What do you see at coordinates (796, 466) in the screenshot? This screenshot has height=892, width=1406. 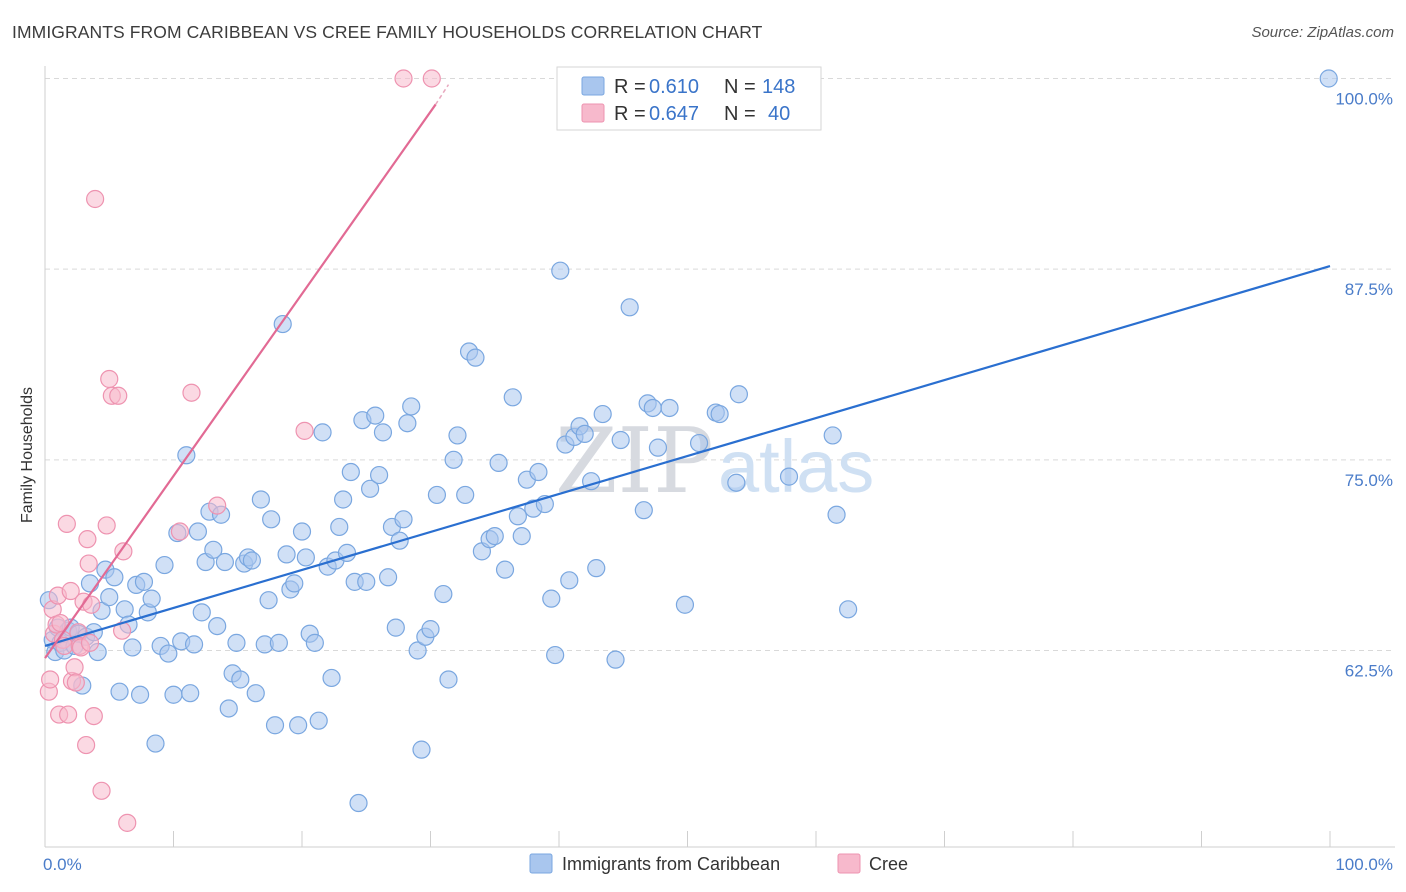 I see `watermark-atlas: atlas` at bounding box center [796, 466].